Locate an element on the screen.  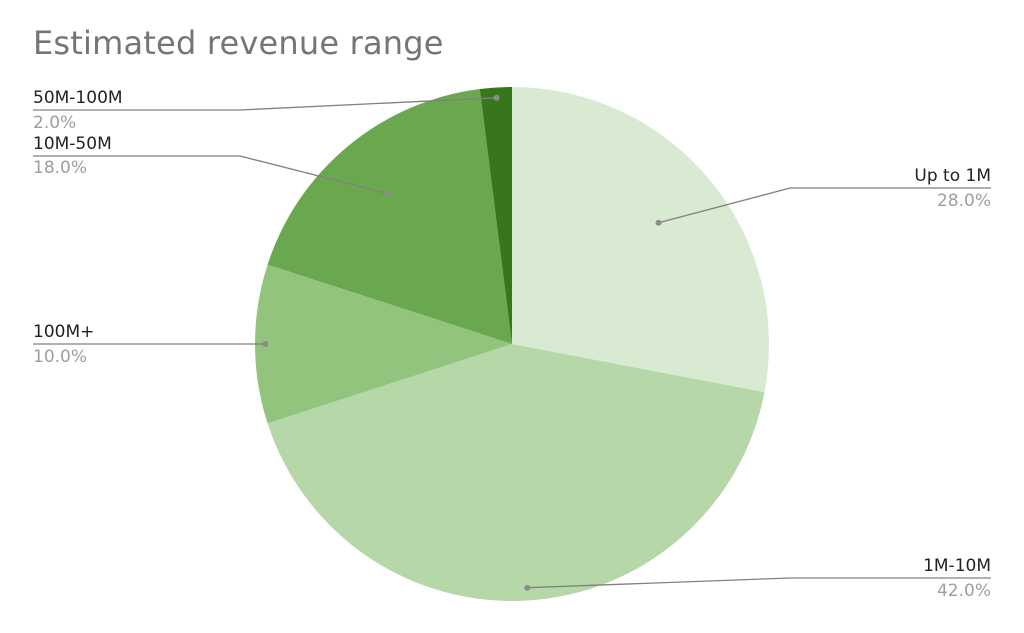
pie-slice-50m-100m is located at coordinates (495, 215).